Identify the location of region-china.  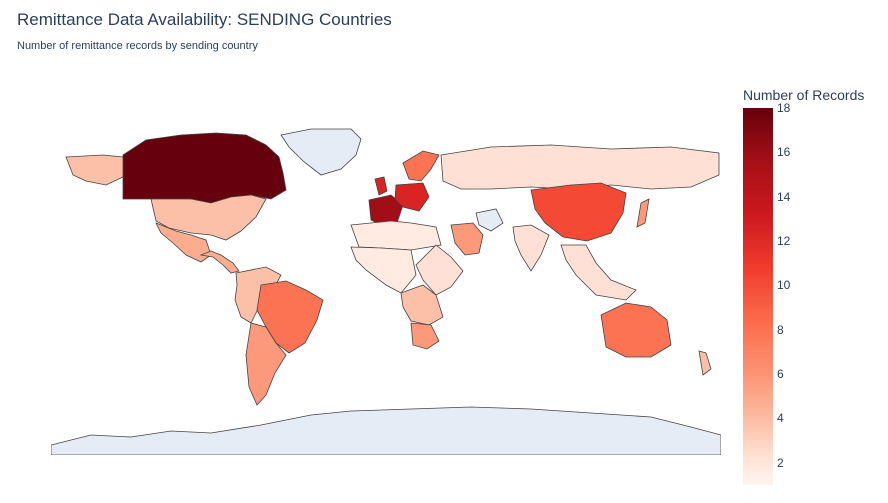
(578, 212).